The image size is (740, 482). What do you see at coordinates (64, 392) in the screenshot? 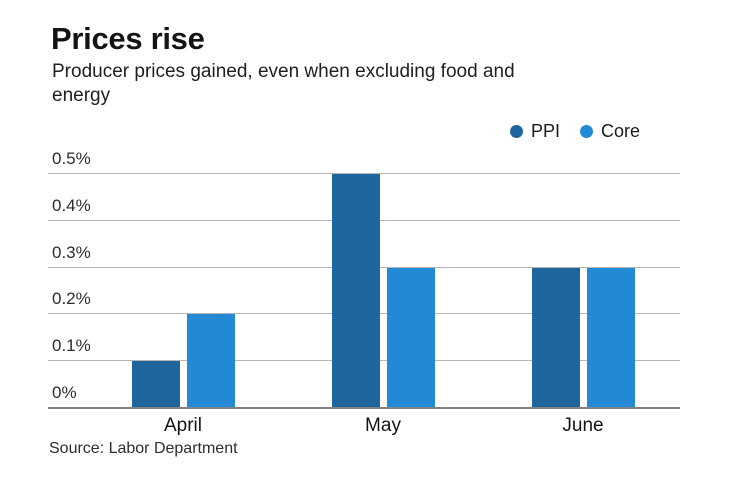
I see `y-axis-label: 0%` at bounding box center [64, 392].